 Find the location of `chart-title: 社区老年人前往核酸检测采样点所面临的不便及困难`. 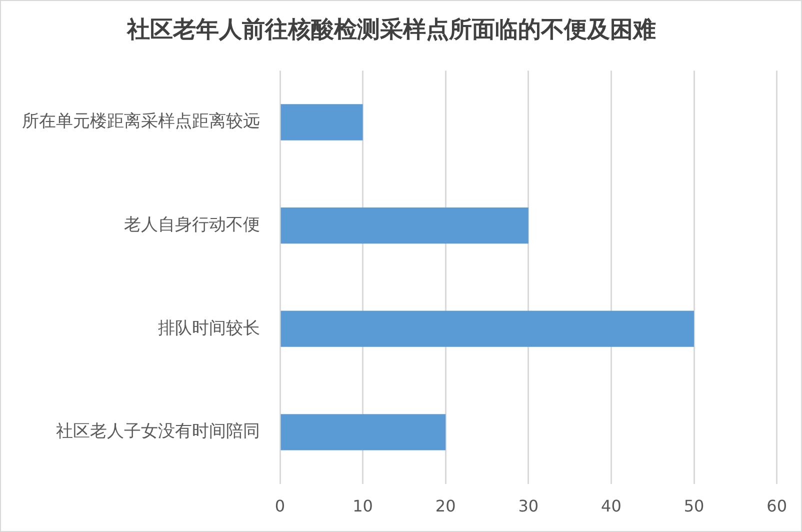

chart-title: 社区老年人前往核酸检测采样点所面临的不便及困难 is located at coordinates (391, 29).